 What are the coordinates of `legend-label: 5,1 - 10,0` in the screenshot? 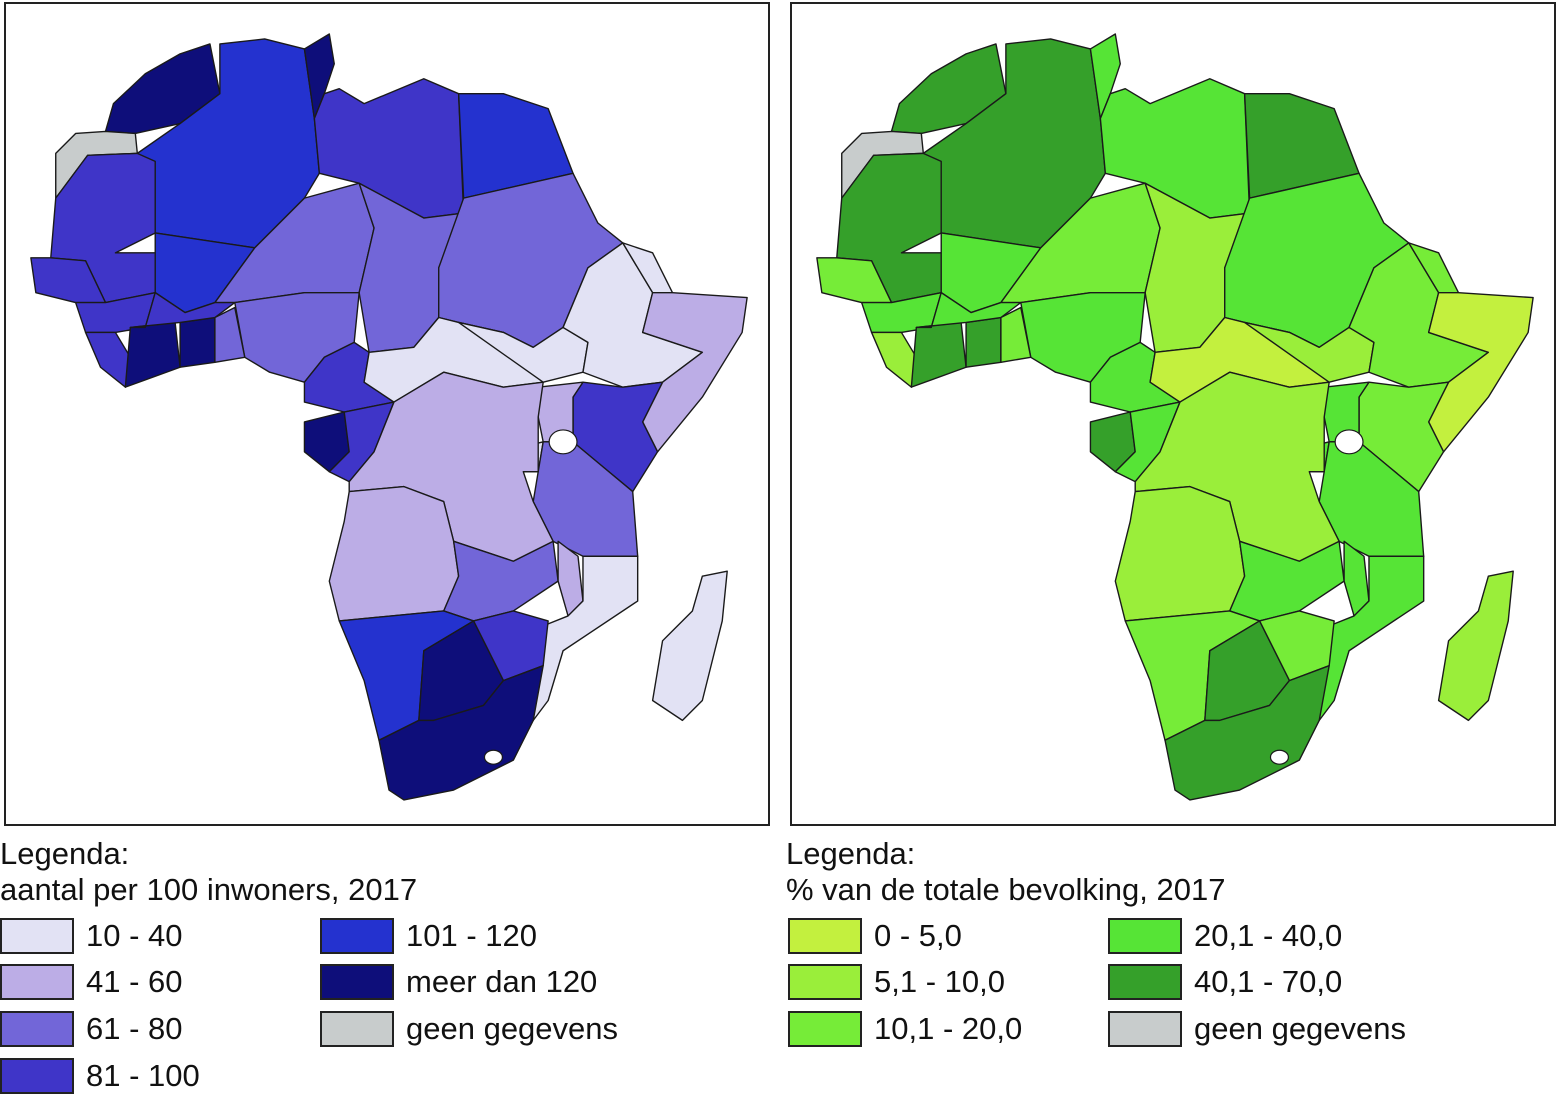 It's located at (939, 981).